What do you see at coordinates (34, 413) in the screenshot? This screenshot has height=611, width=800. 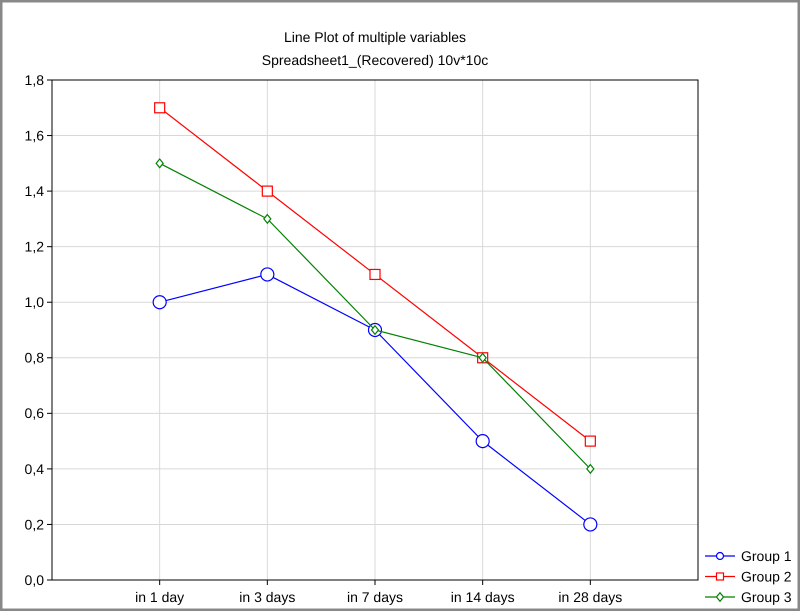 I see `y-tick-label: 0,6` at bounding box center [34, 413].